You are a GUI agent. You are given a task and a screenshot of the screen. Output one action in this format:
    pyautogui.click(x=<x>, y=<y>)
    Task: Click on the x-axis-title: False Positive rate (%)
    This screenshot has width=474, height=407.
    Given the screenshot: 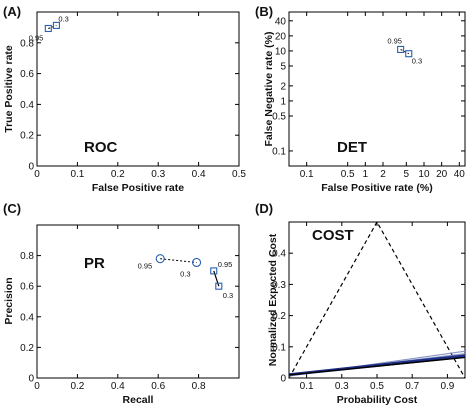 What is the action you would take?
    pyautogui.click(x=376, y=188)
    